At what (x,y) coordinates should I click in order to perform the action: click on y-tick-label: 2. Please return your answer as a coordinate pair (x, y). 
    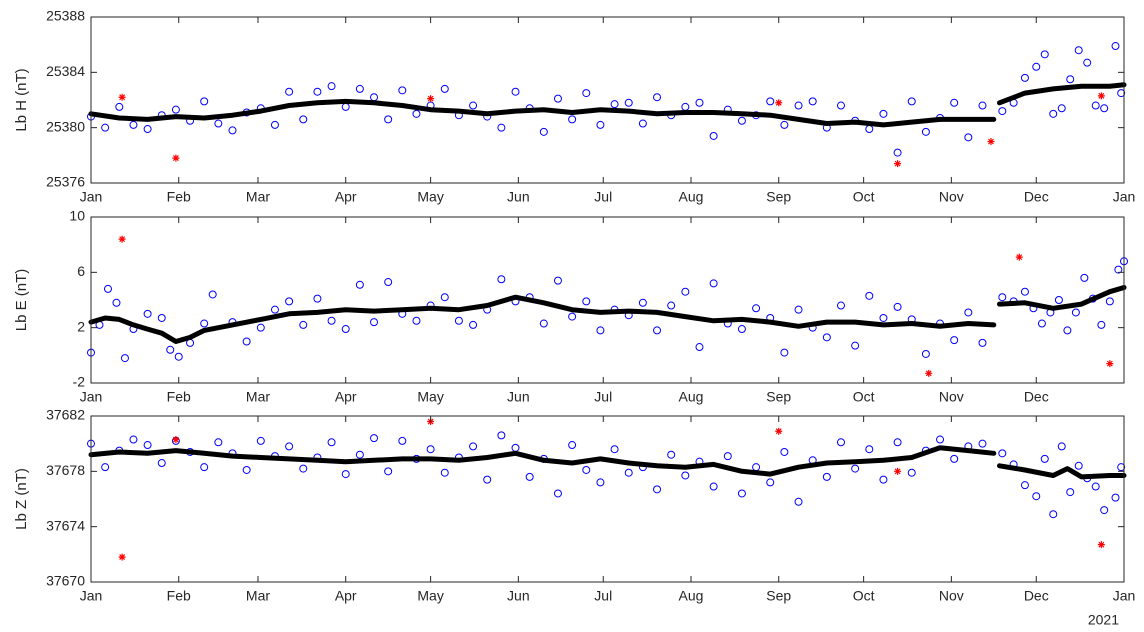
    Looking at the image, I should click on (81, 326).